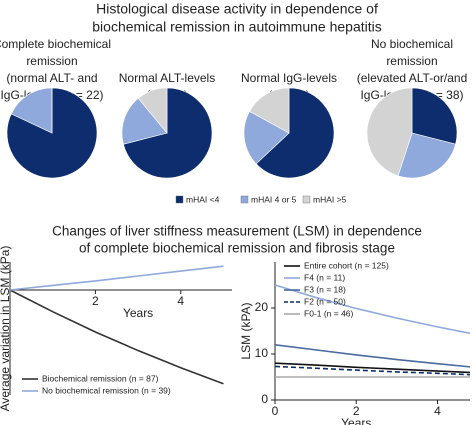 This screenshot has width=474, height=425. I want to click on legend-label: mHAI <4, so click(203, 199).